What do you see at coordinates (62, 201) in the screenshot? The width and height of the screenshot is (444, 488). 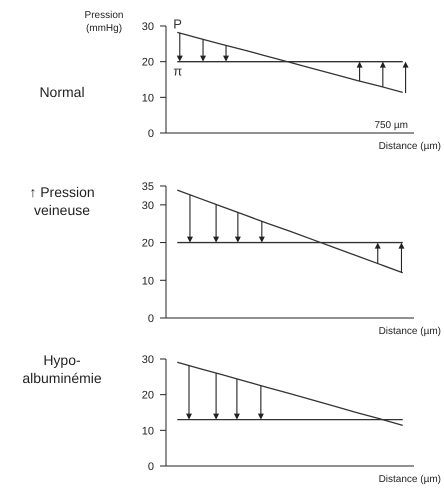 I see `text: ↑ Pression veineuse` at bounding box center [62, 201].